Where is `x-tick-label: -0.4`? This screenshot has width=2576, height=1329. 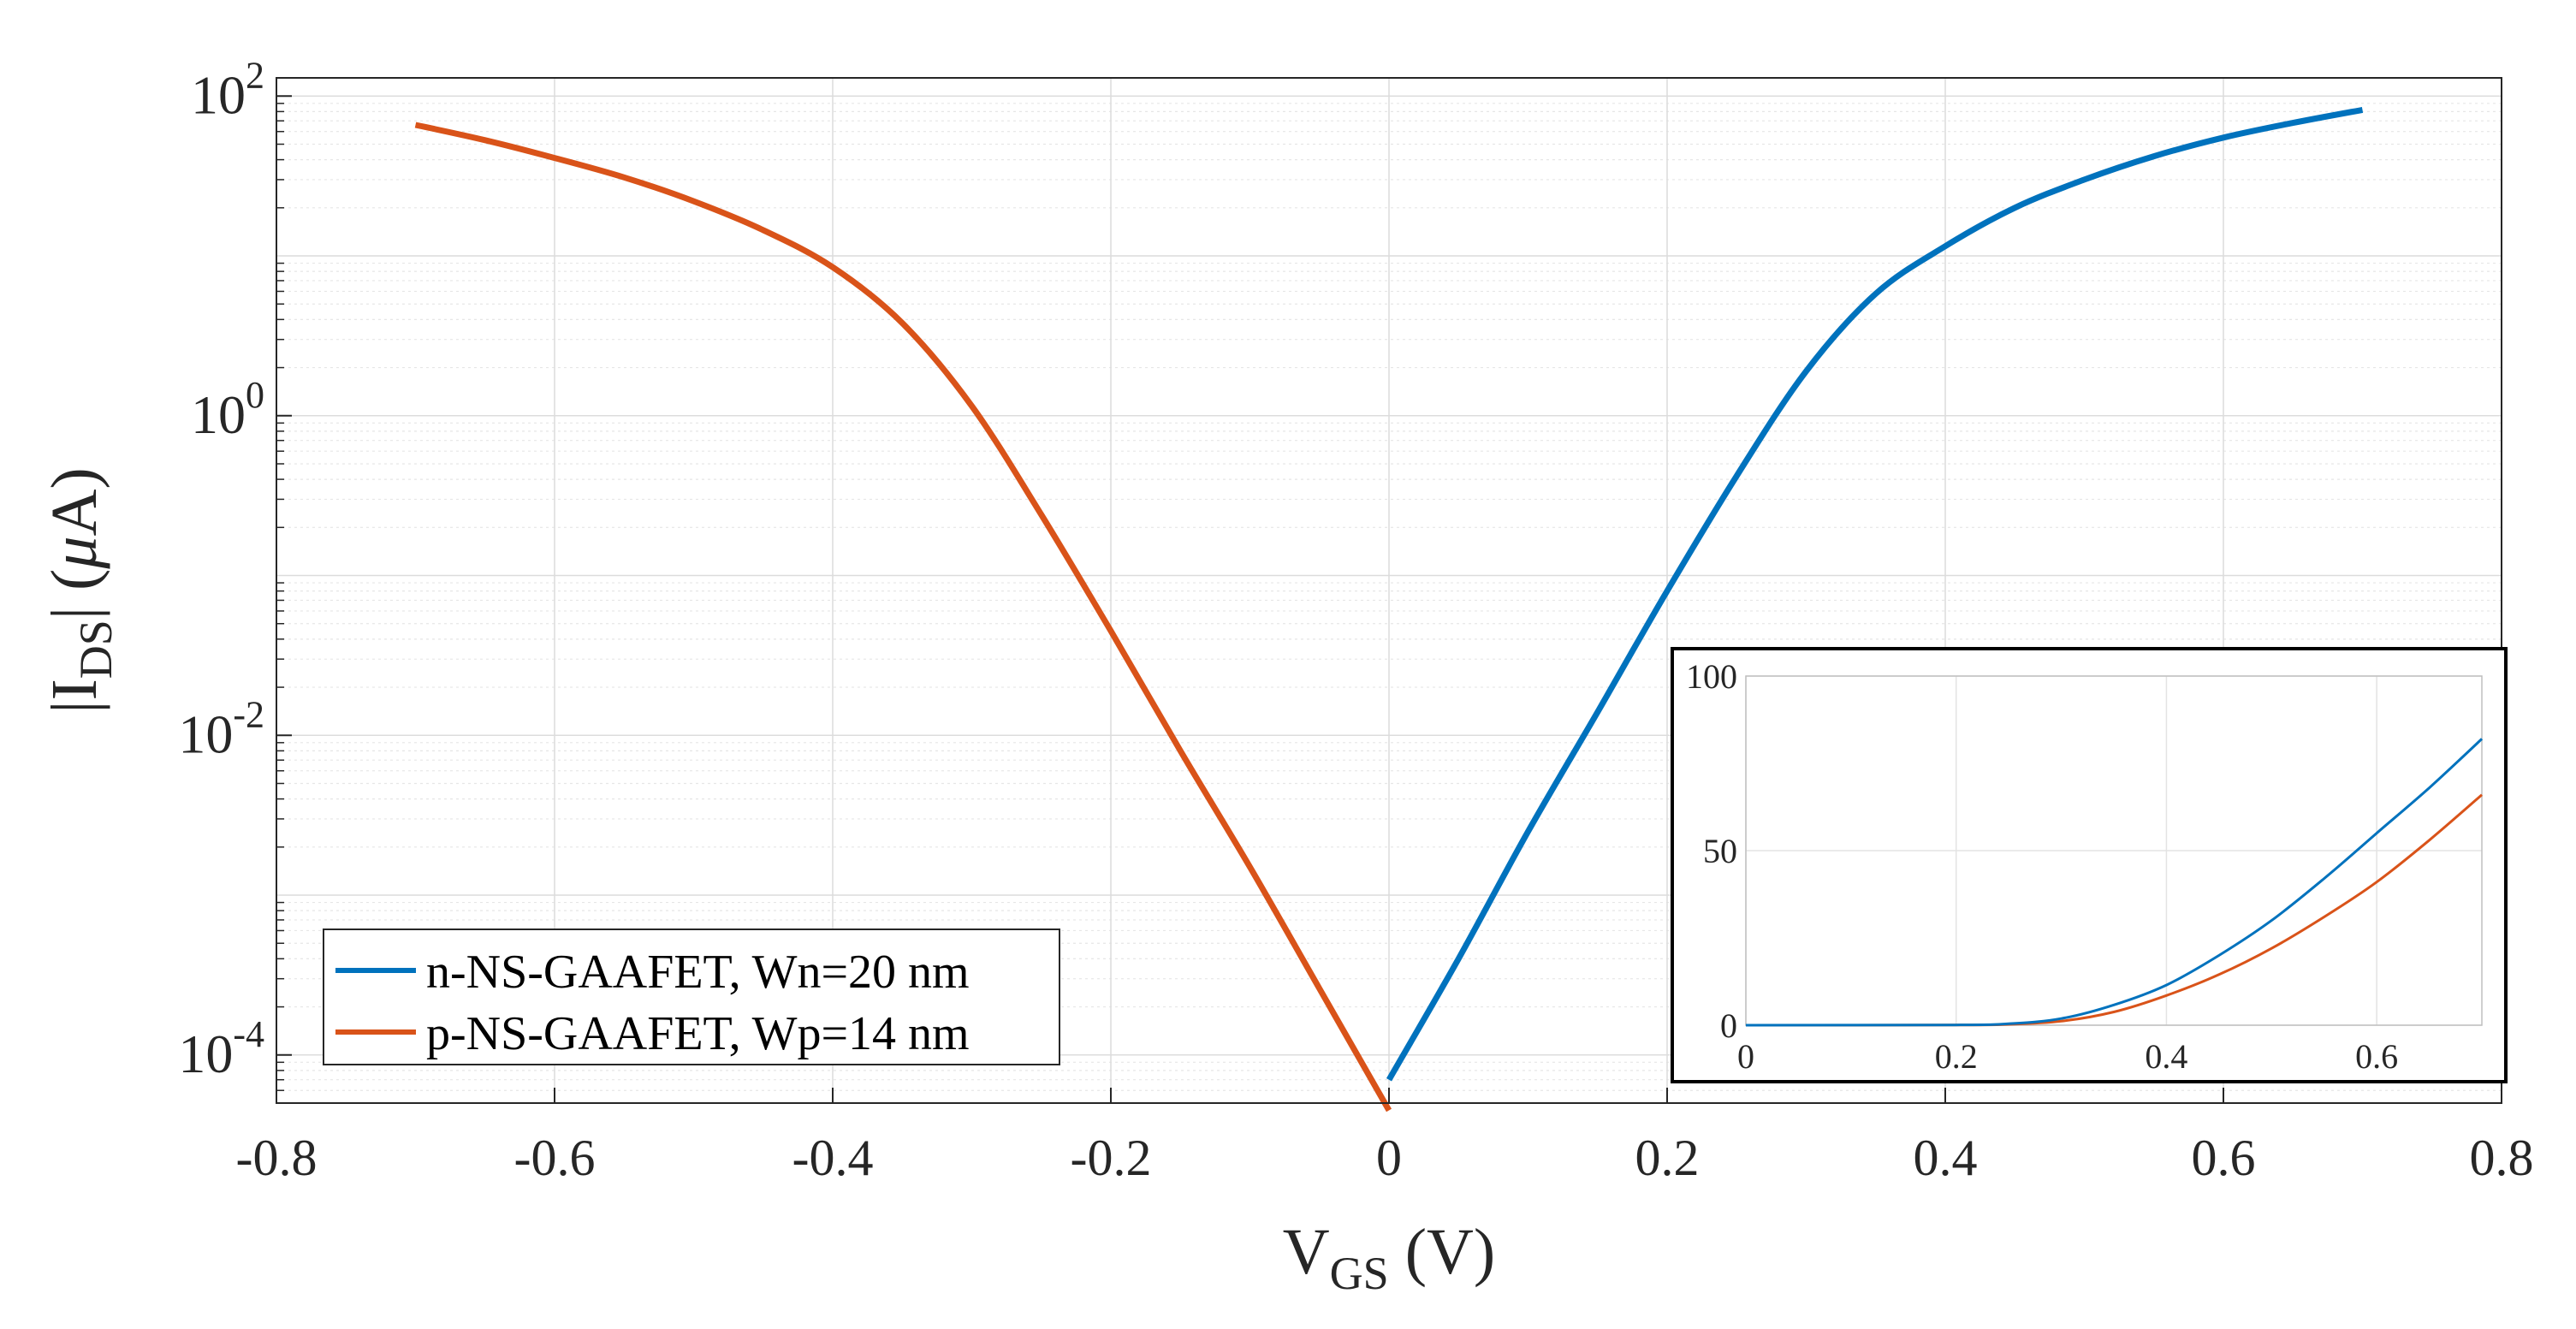 x-tick-label: -0.4 is located at coordinates (833, 1158).